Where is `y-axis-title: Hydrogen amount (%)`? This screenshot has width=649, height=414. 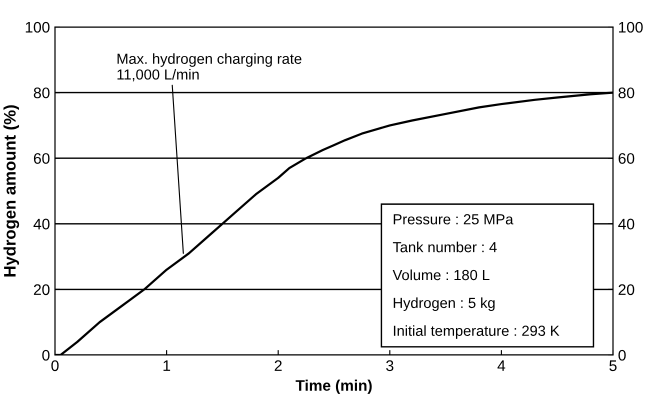 y-axis-title: Hydrogen amount (%) is located at coordinates (11, 190).